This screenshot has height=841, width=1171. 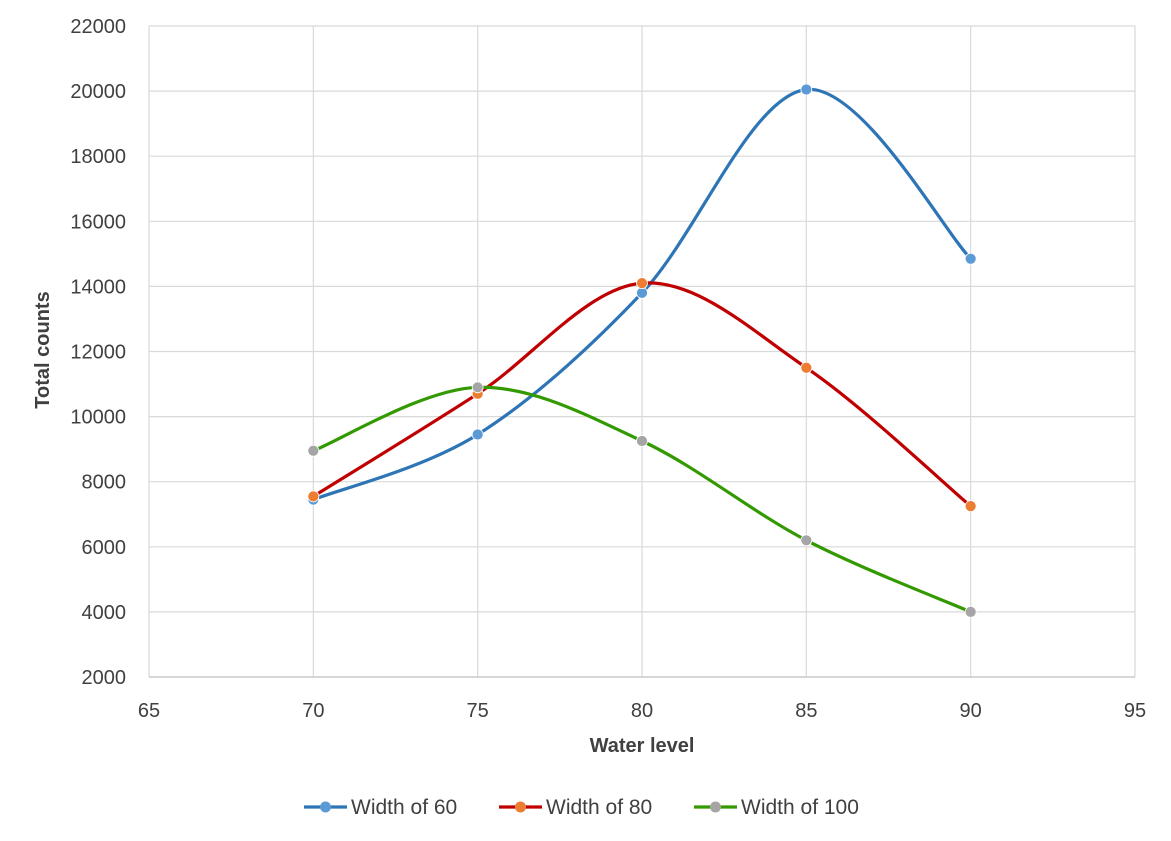 I want to click on y-tick-label: 2000, so click(x=104, y=678).